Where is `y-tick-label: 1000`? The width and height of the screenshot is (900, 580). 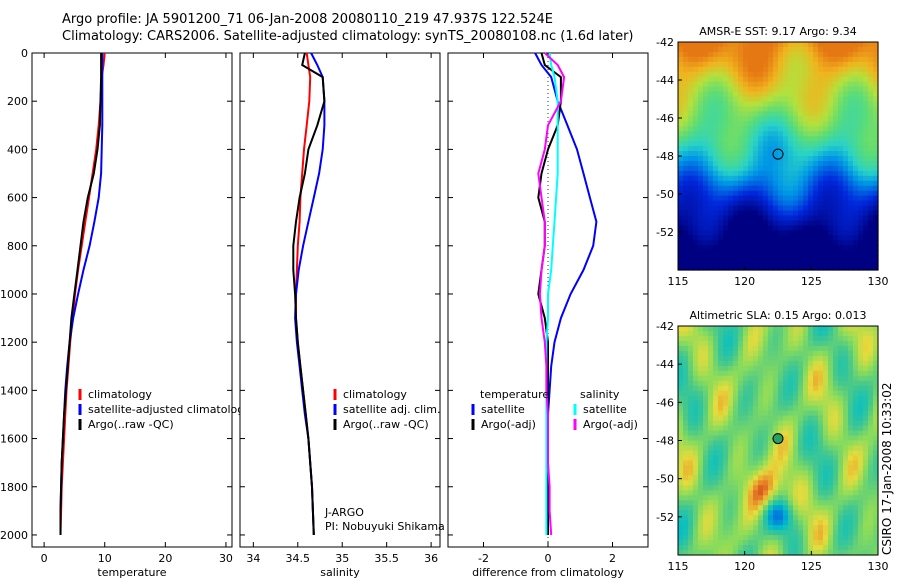 y-tick-label: 1000 is located at coordinates (14, 294).